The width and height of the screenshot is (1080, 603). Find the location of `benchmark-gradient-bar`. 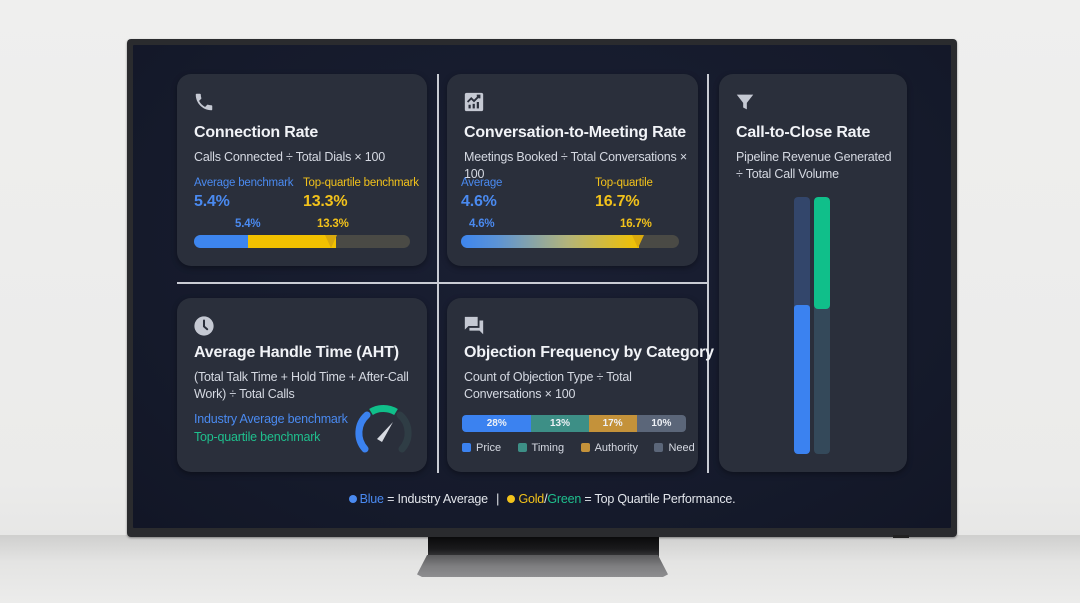

benchmark-gradient-bar is located at coordinates (570, 241).